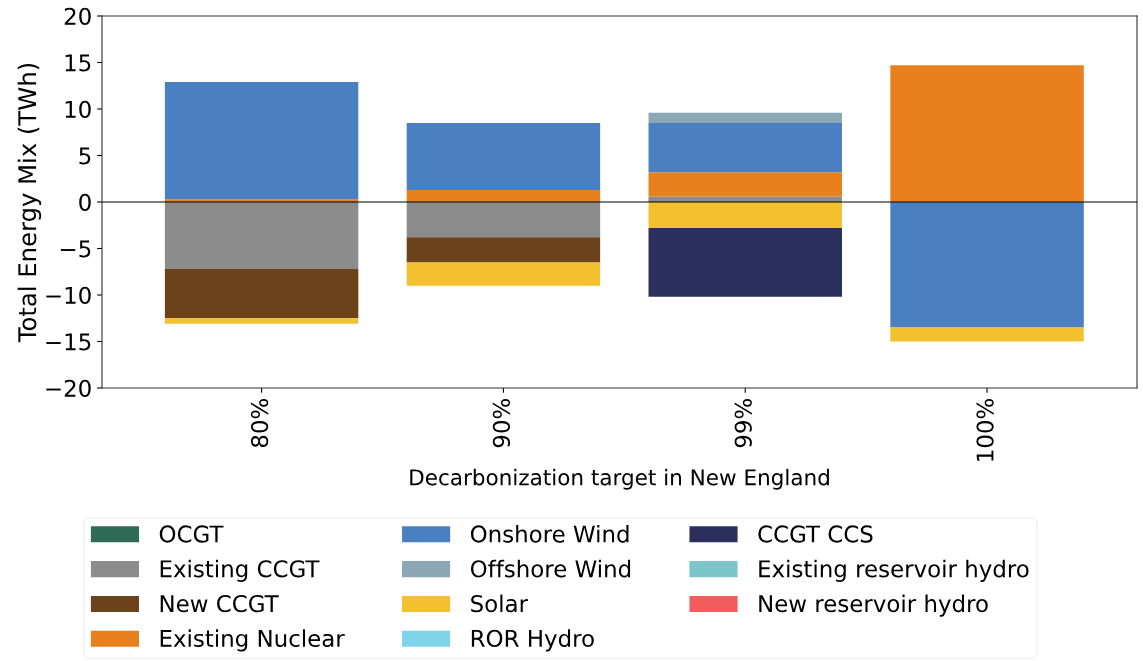 The height and width of the screenshot is (661, 1143). What do you see at coordinates (743, 423) in the screenshot?
I see `x-tick-label: 99%` at bounding box center [743, 423].